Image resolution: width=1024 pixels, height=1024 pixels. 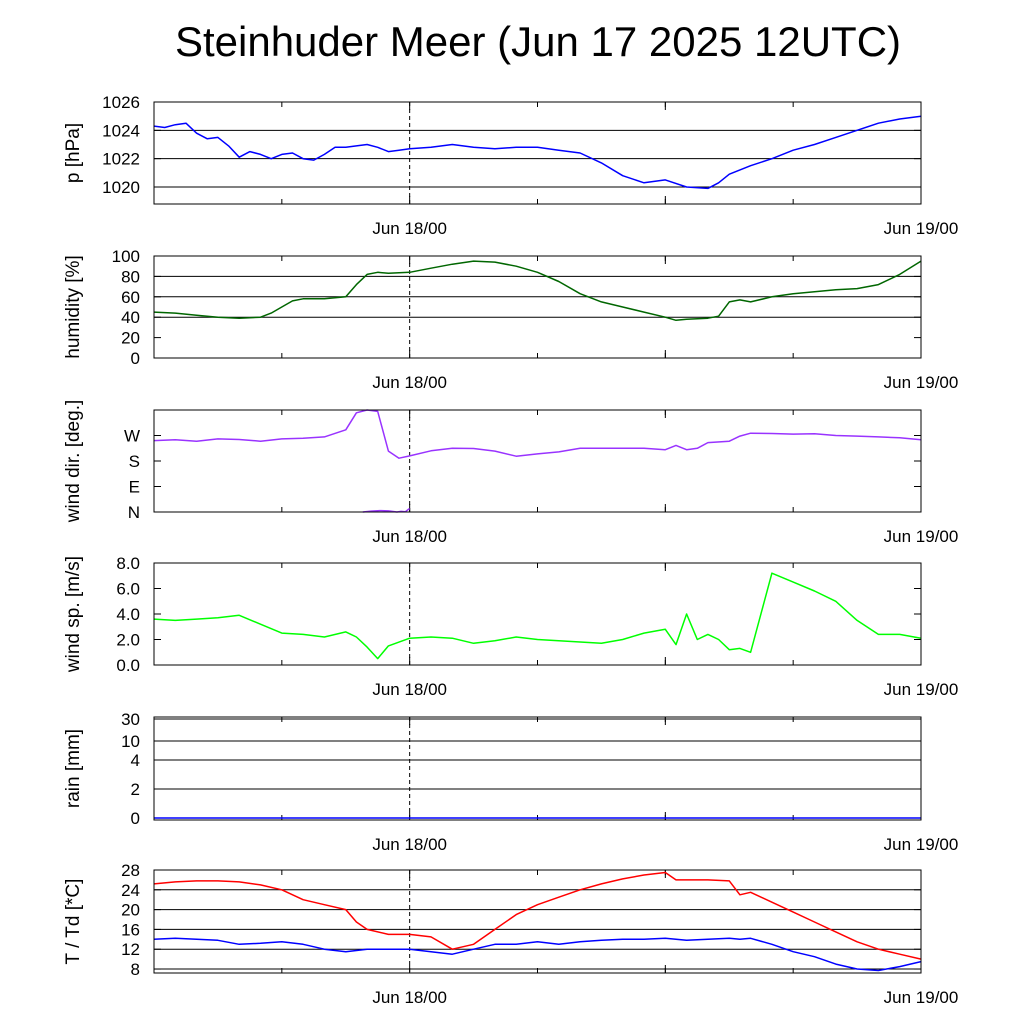 What do you see at coordinates (135, 760) in the screenshot?
I see `y-tick-label: 4` at bounding box center [135, 760].